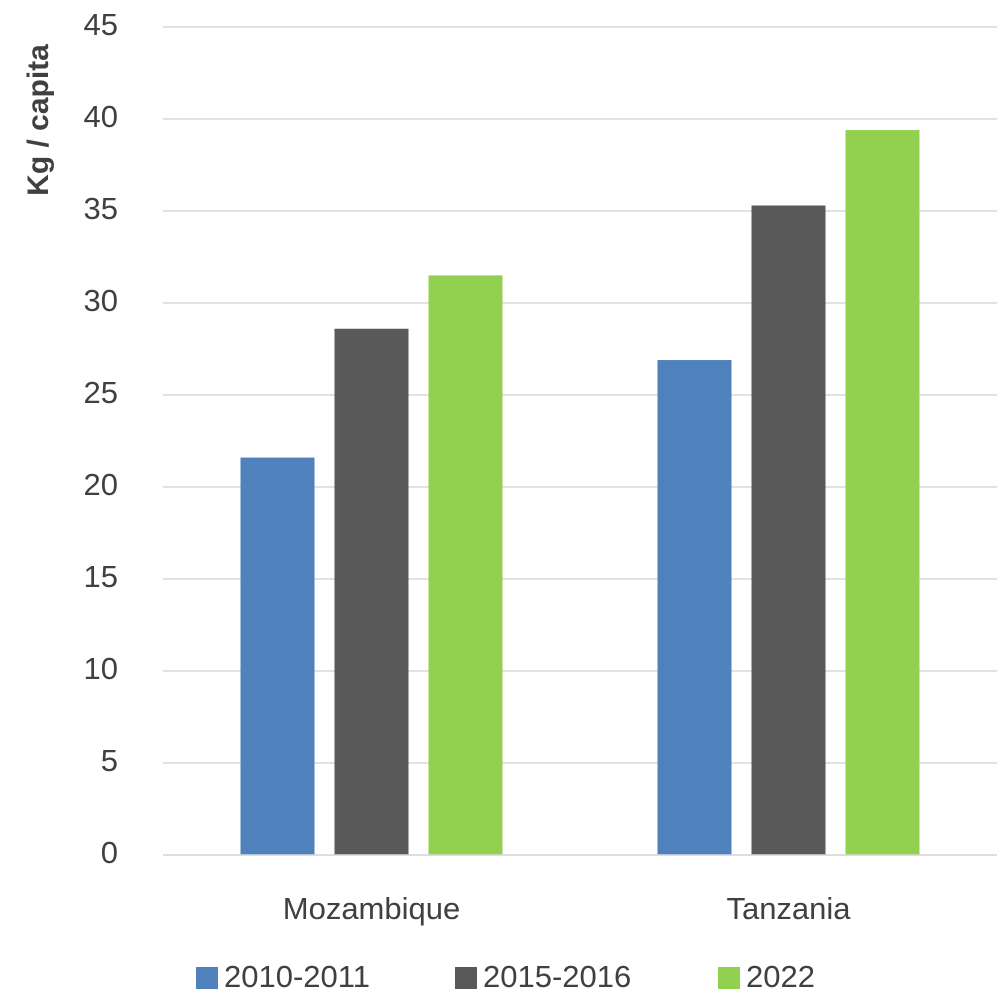  I want to click on y-tick-label: 40, so click(101, 116).